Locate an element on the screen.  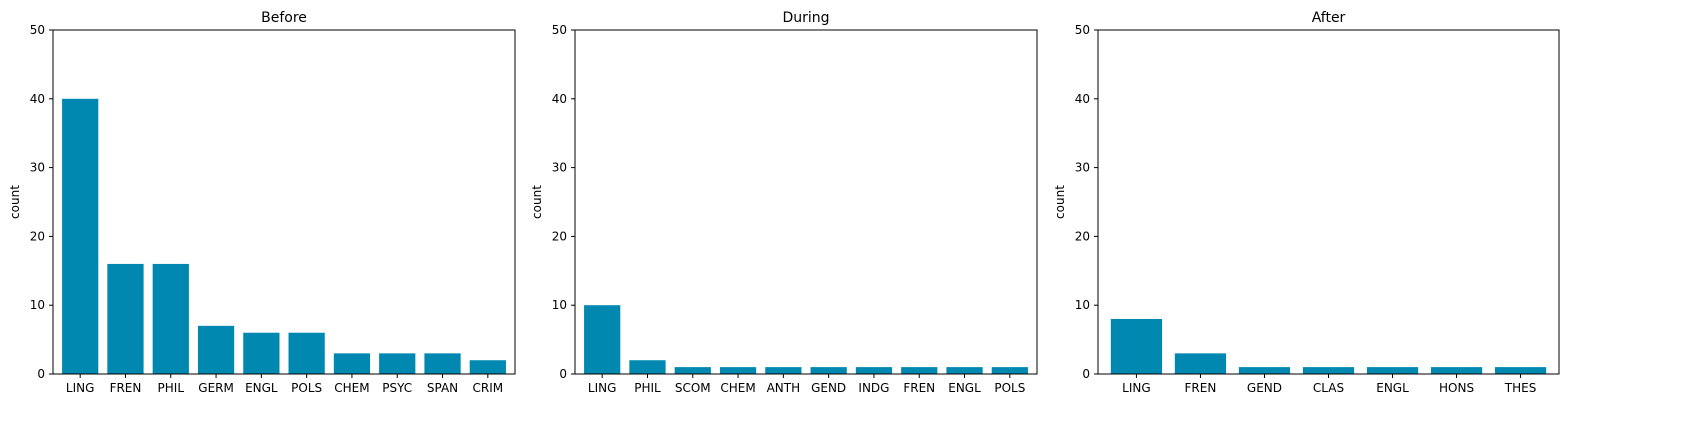
bar-psyc is located at coordinates (397, 363).